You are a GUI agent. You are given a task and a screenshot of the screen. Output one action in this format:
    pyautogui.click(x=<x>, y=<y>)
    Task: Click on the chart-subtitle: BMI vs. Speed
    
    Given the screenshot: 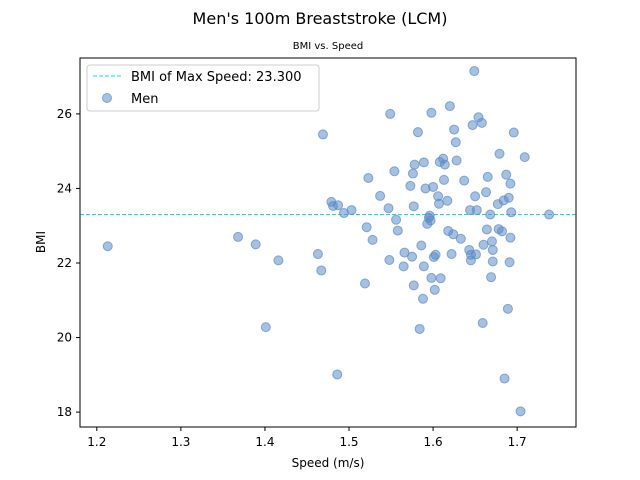 What is the action you would take?
    pyautogui.click(x=328, y=46)
    